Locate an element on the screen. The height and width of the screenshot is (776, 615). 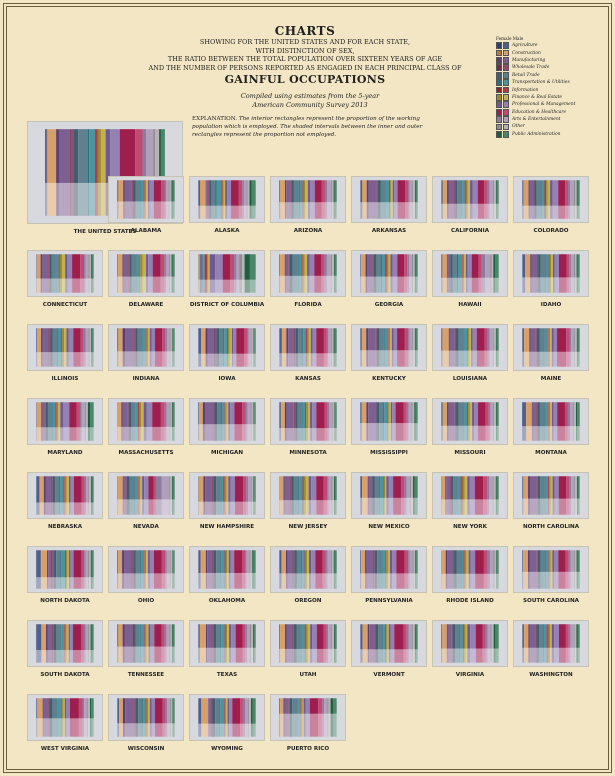
chart-label: MASSACHUSETTS is located at coordinates (146, 453).